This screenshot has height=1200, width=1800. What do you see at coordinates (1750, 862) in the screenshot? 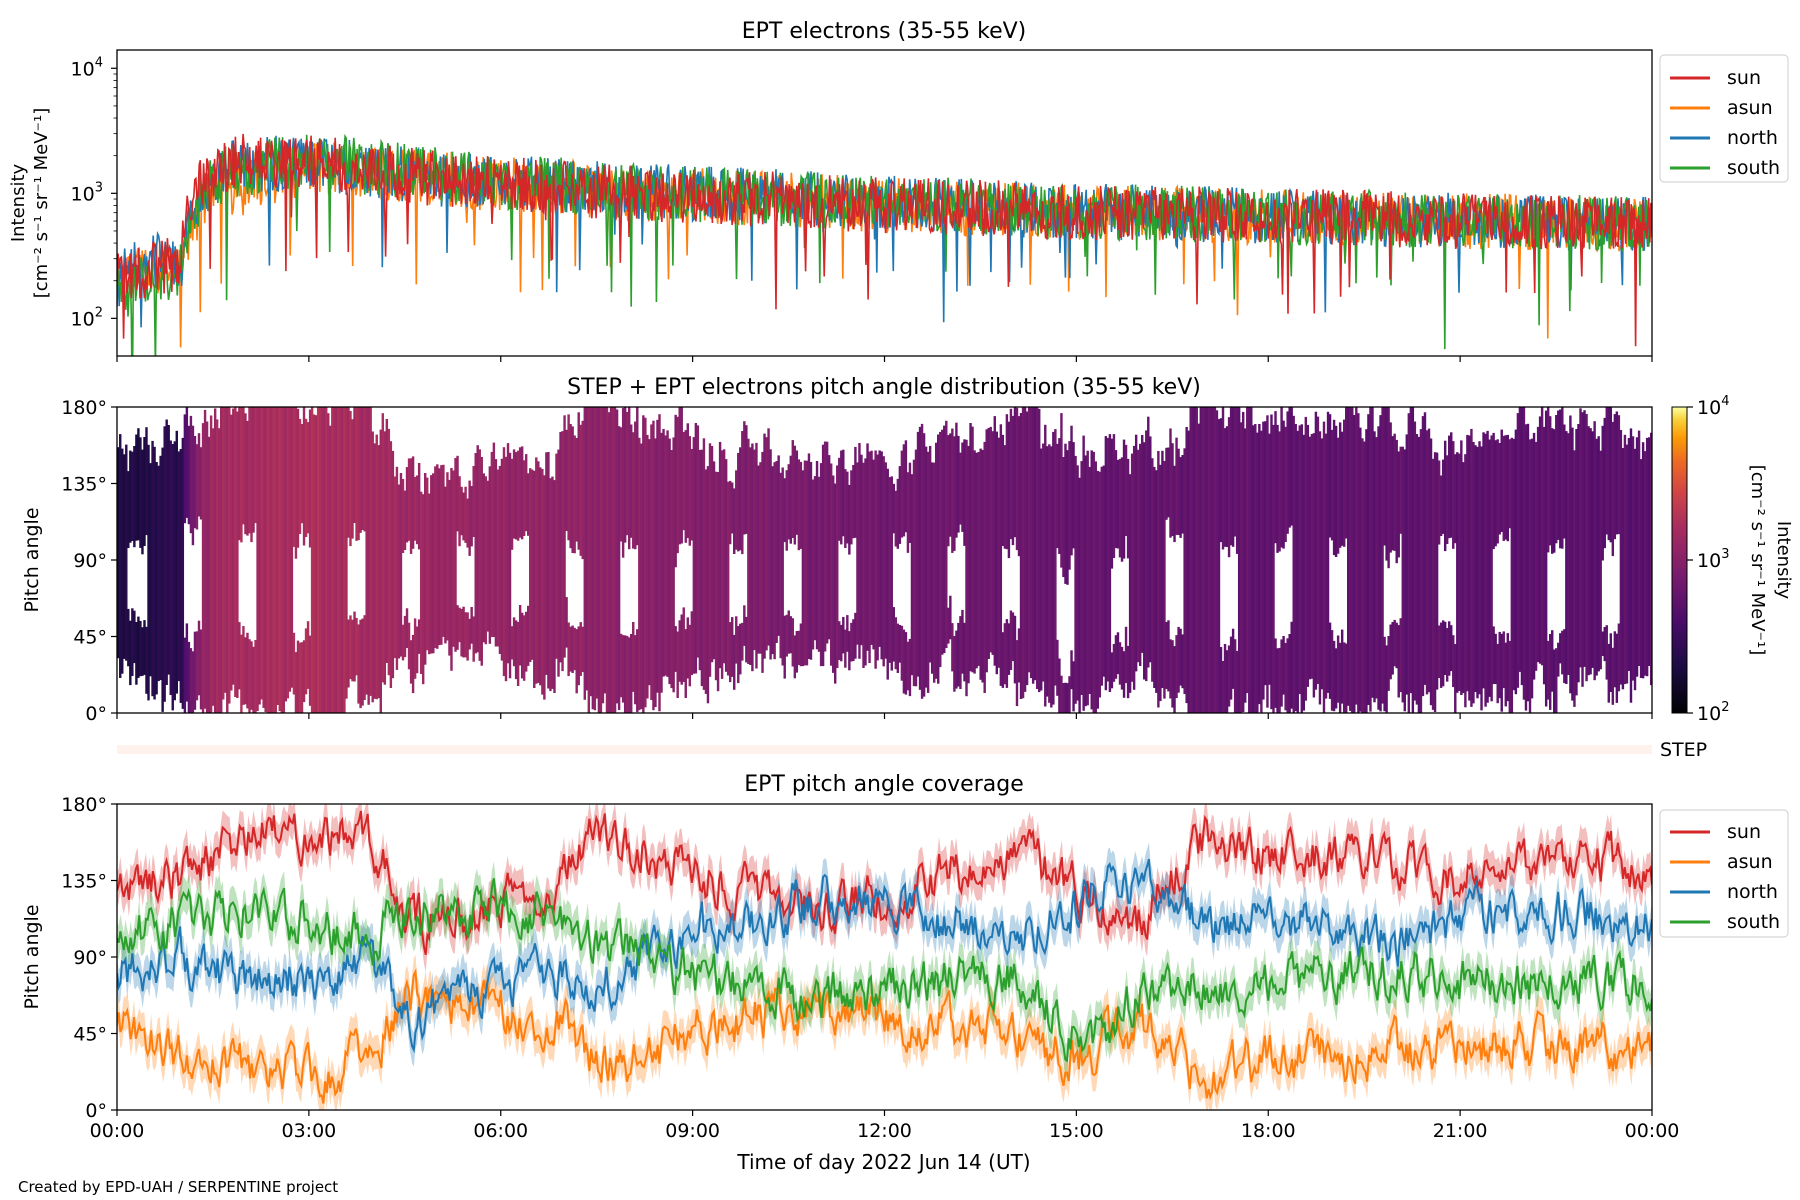
I see `legend-label-asun: asun` at bounding box center [1750, 862].